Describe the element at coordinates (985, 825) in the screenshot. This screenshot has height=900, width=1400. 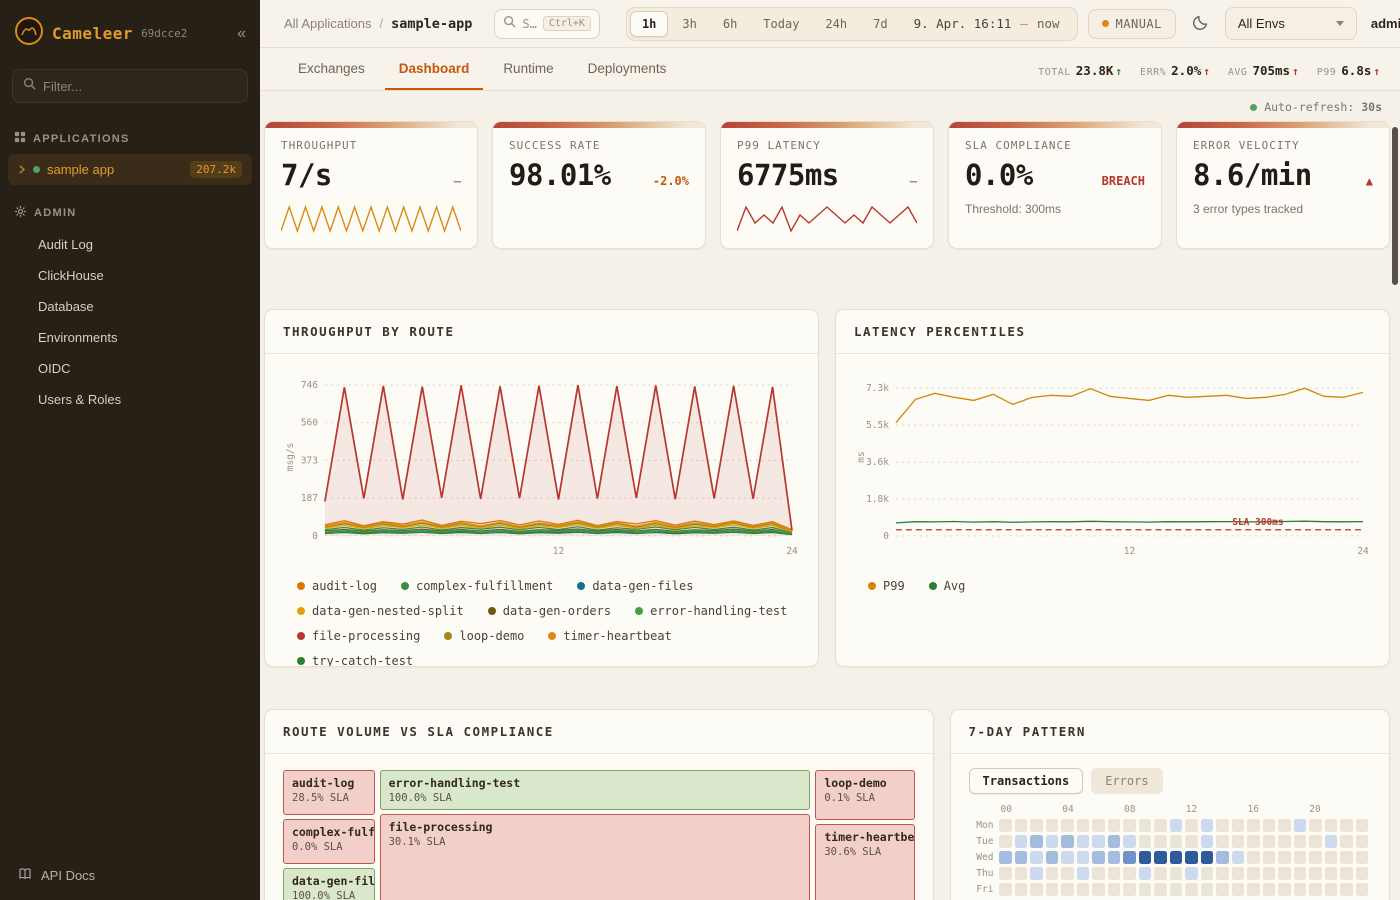
I see `heatmap-day-label: Mon` at that location.